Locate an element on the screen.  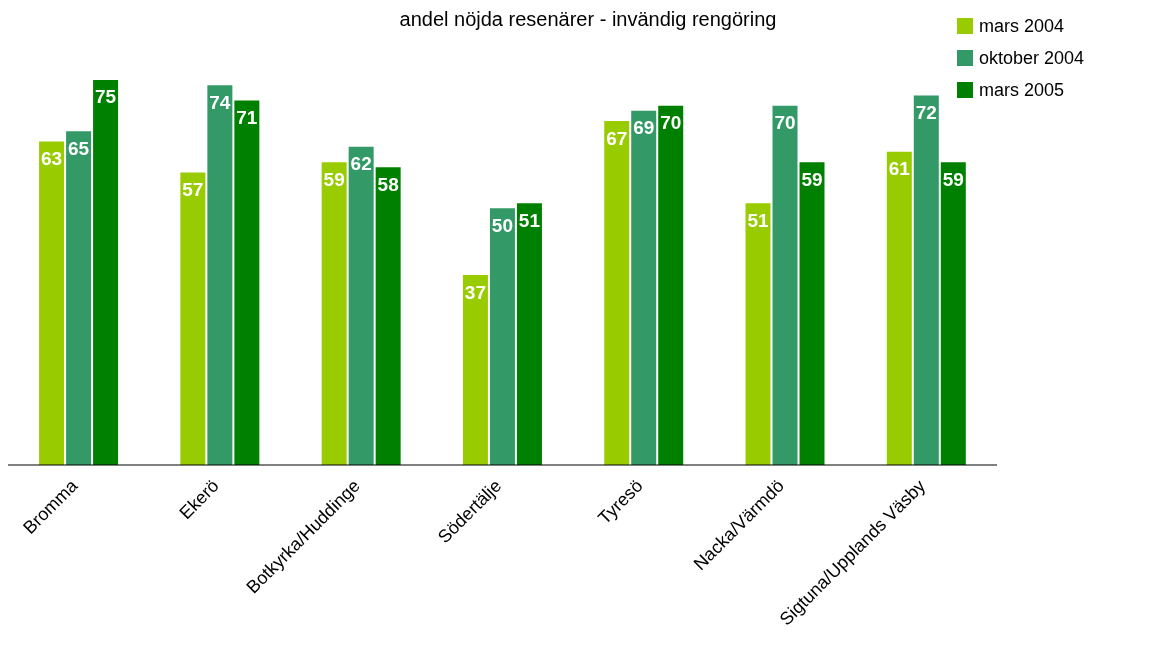
data-label: 57 is located at coordinates (193, 189).